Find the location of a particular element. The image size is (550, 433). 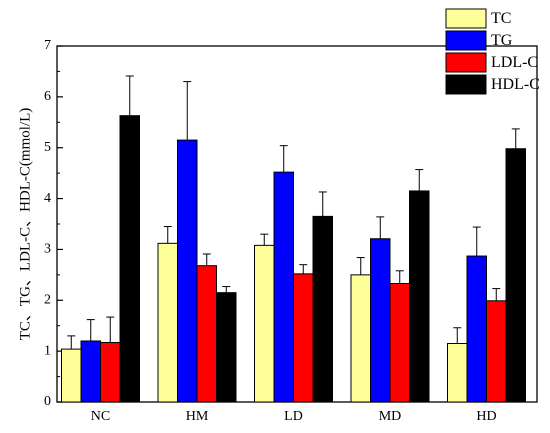

y-tick-label: 4 is located at coordinates (47, 198).